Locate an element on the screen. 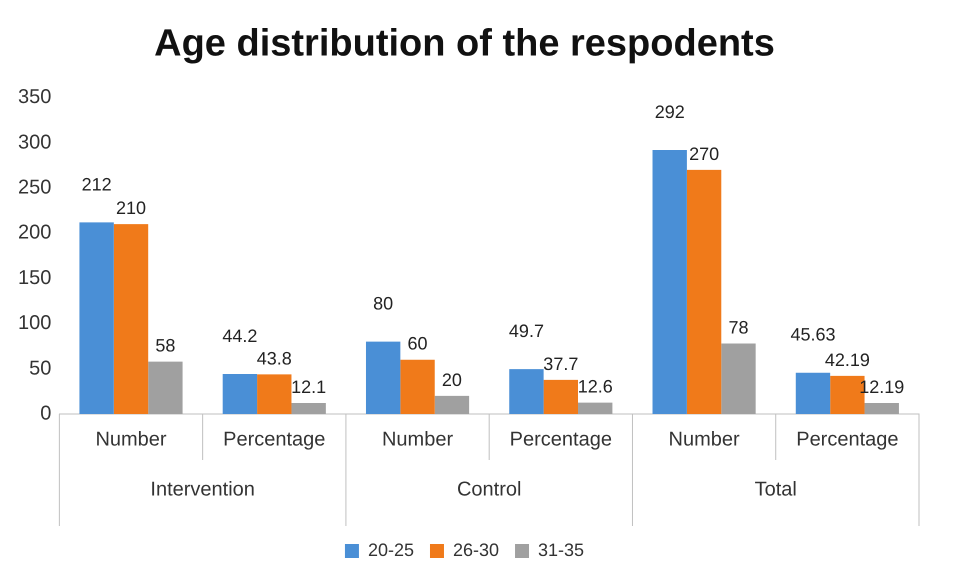 This screenshot has width=959, height=580. legend-label: 26-30 is located at coordinates (476, 550).